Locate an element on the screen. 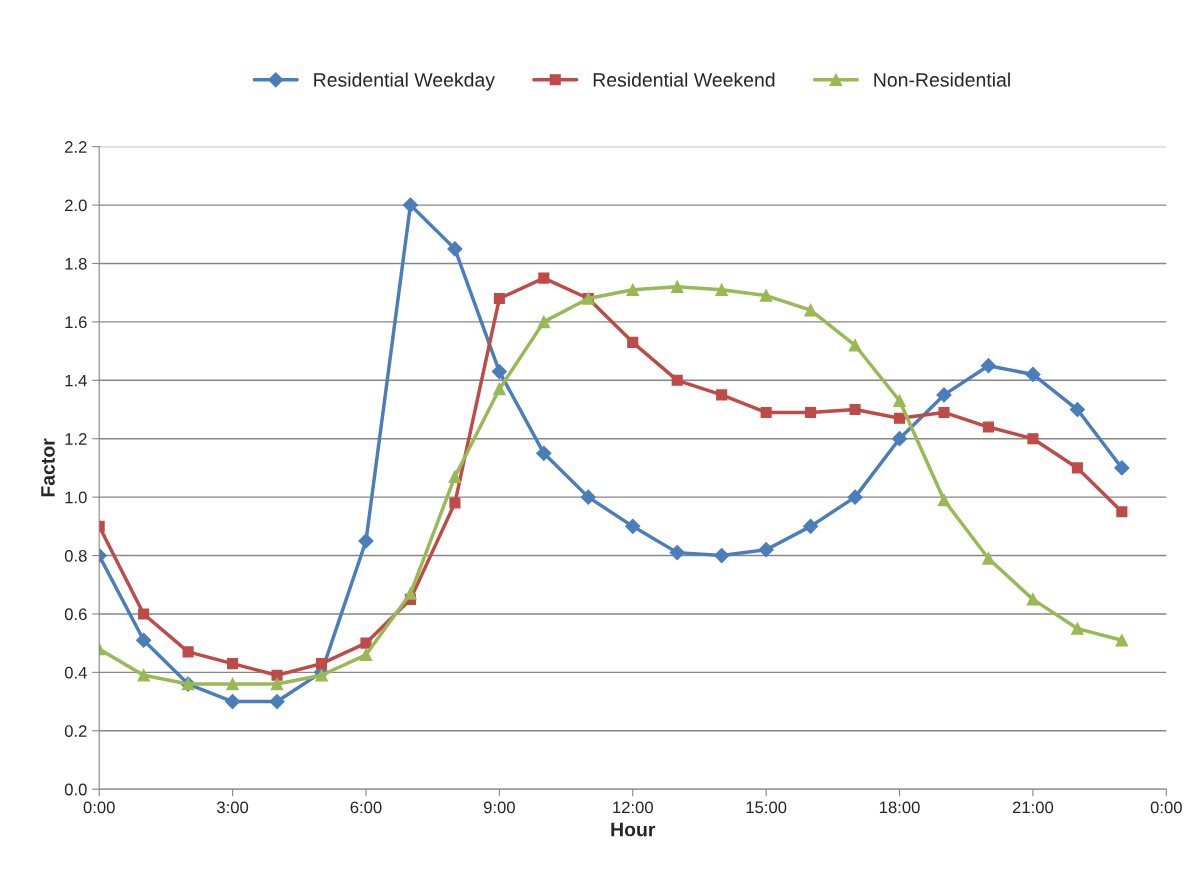 This screenshot has height=873, width=1195. y-tick-label: 0.8 is located at coordinates (75, 555).